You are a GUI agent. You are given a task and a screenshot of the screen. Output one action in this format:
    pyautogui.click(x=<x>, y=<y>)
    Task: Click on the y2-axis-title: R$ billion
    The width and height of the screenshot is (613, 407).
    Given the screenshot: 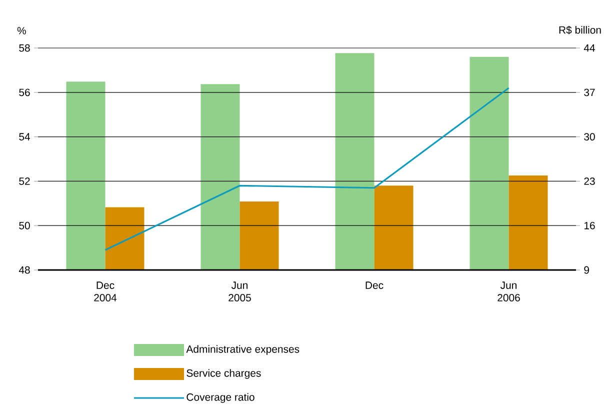 What is the action you would take?
    pyautogui.click(x=580, y=30)
    